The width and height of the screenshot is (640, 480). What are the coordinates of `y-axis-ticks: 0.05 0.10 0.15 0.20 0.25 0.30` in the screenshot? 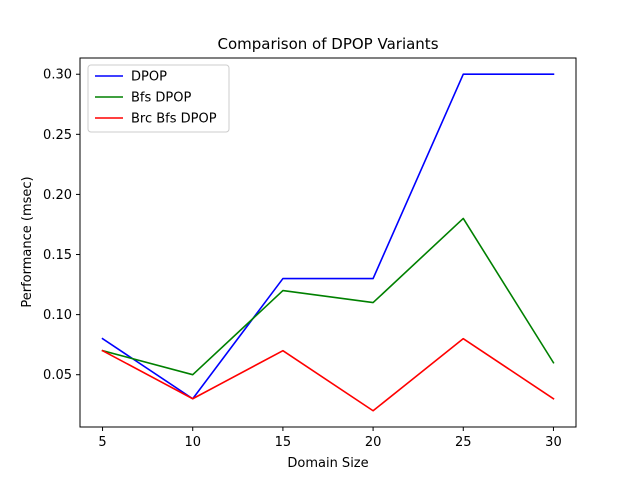 It's located at (61, 225).